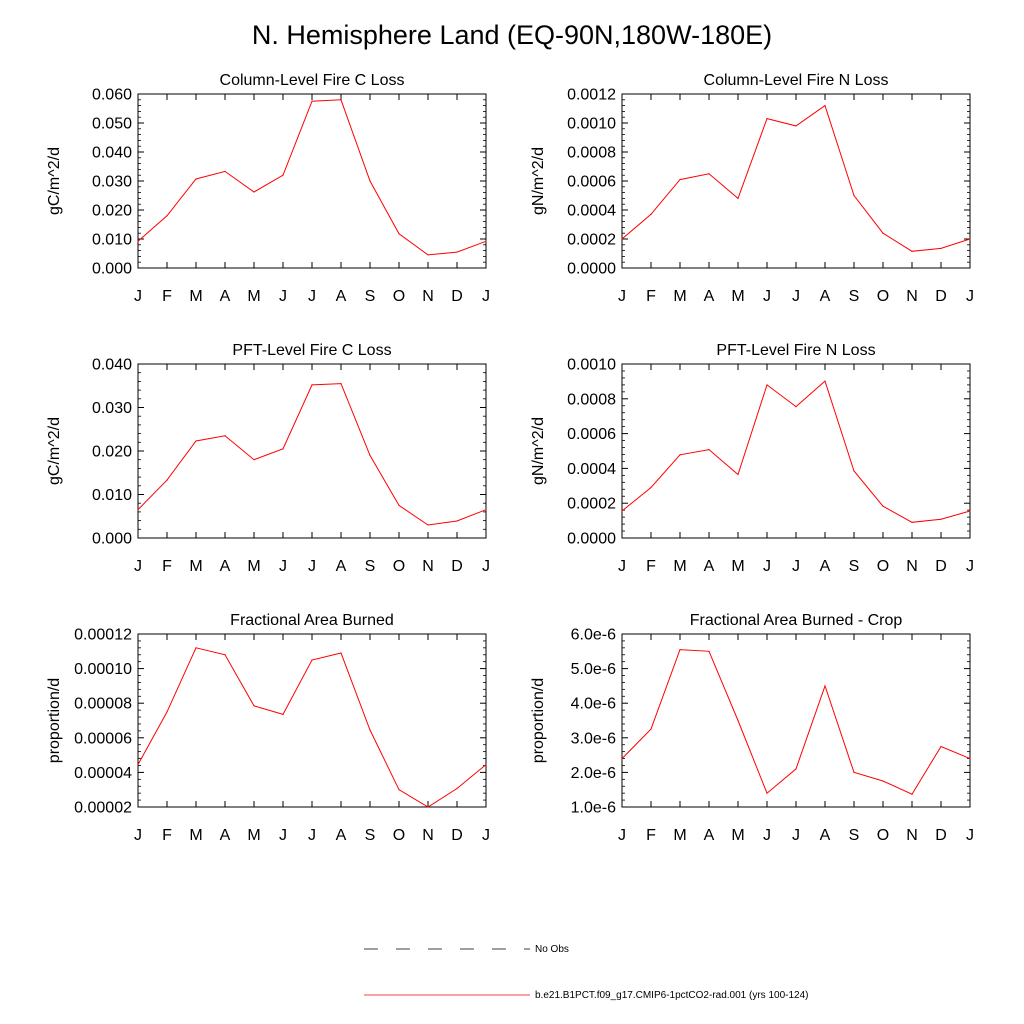  I want to click on chart-title: Column-Level Fire C Loss, so click(312, 80).